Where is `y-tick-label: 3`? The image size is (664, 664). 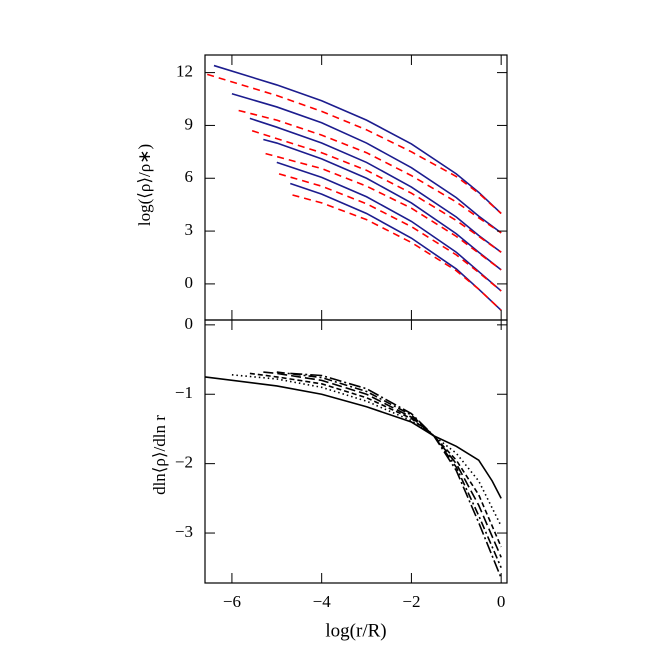 y-tick-label: 3 is located at coordinates (189, 229).